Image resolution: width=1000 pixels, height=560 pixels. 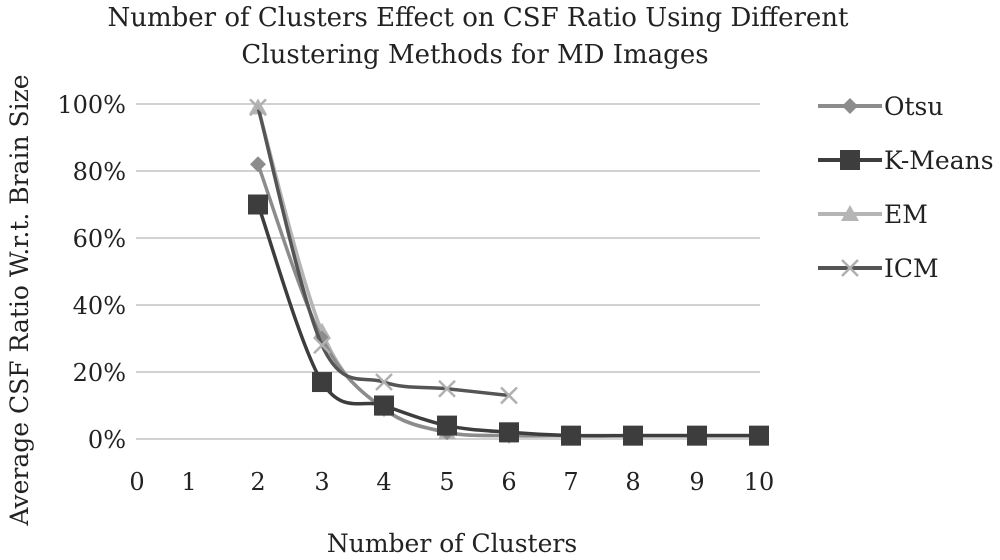 I want to click on y-tick-label: 40%, so click(x=99, y=306).